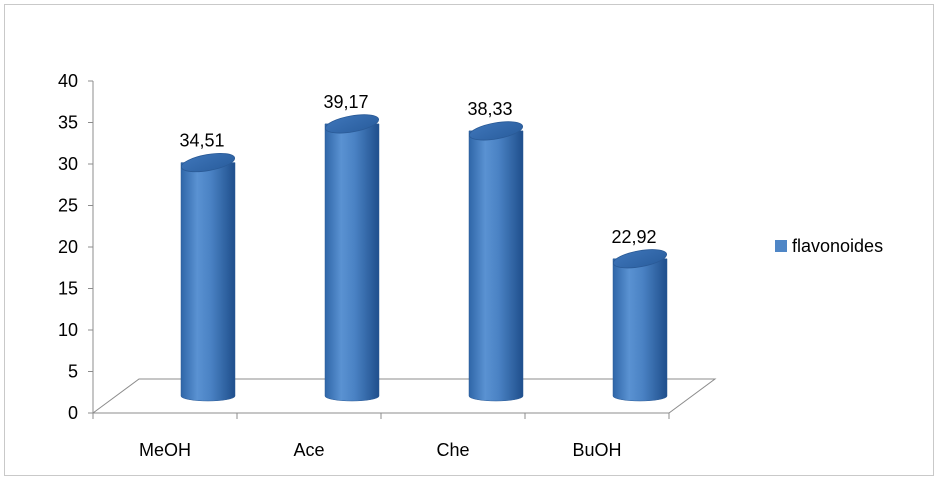 Image resolution: width=940 pixels, height=482 pixels. I want to click on data-label: 34,51, so click(201, 141).